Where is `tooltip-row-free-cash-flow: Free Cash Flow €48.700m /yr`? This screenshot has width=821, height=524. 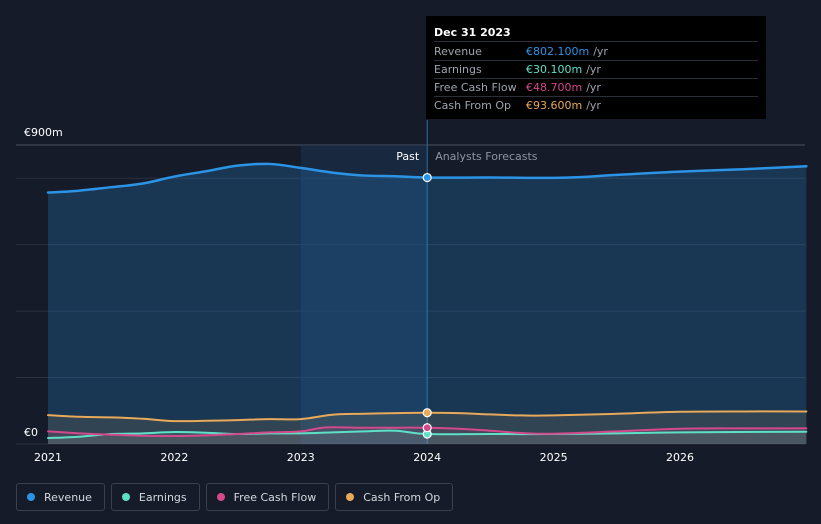
tooltip-row-free-cash-flow: Free Cash Flow €48.700m /yr is located at coordinates (596, 88).